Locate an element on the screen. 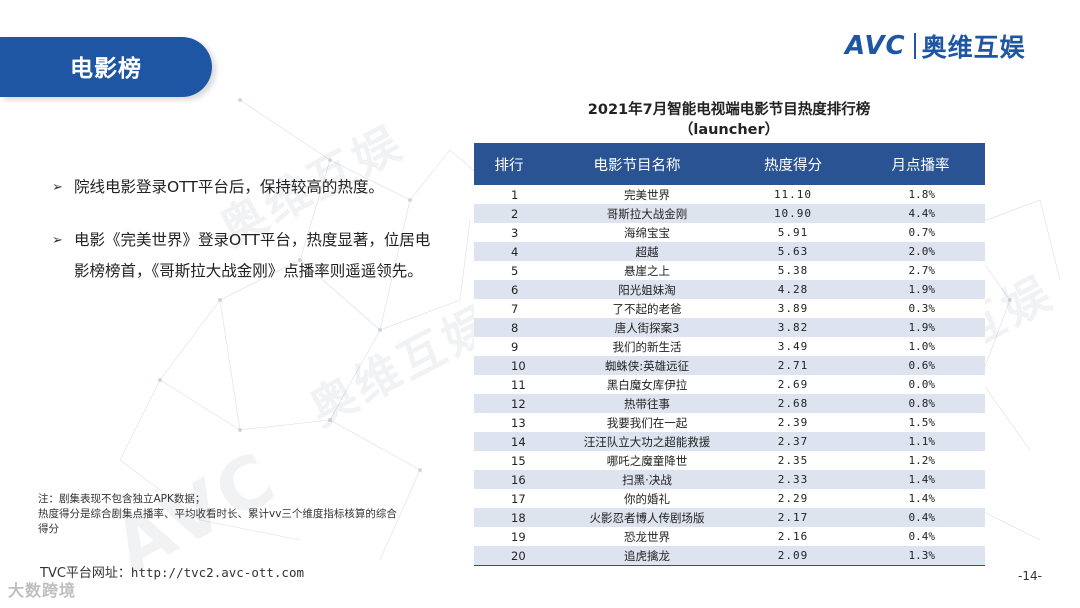 This screenshot has height=608, width=1080. cell-rank: 11 is located at coordinates (518, 384).